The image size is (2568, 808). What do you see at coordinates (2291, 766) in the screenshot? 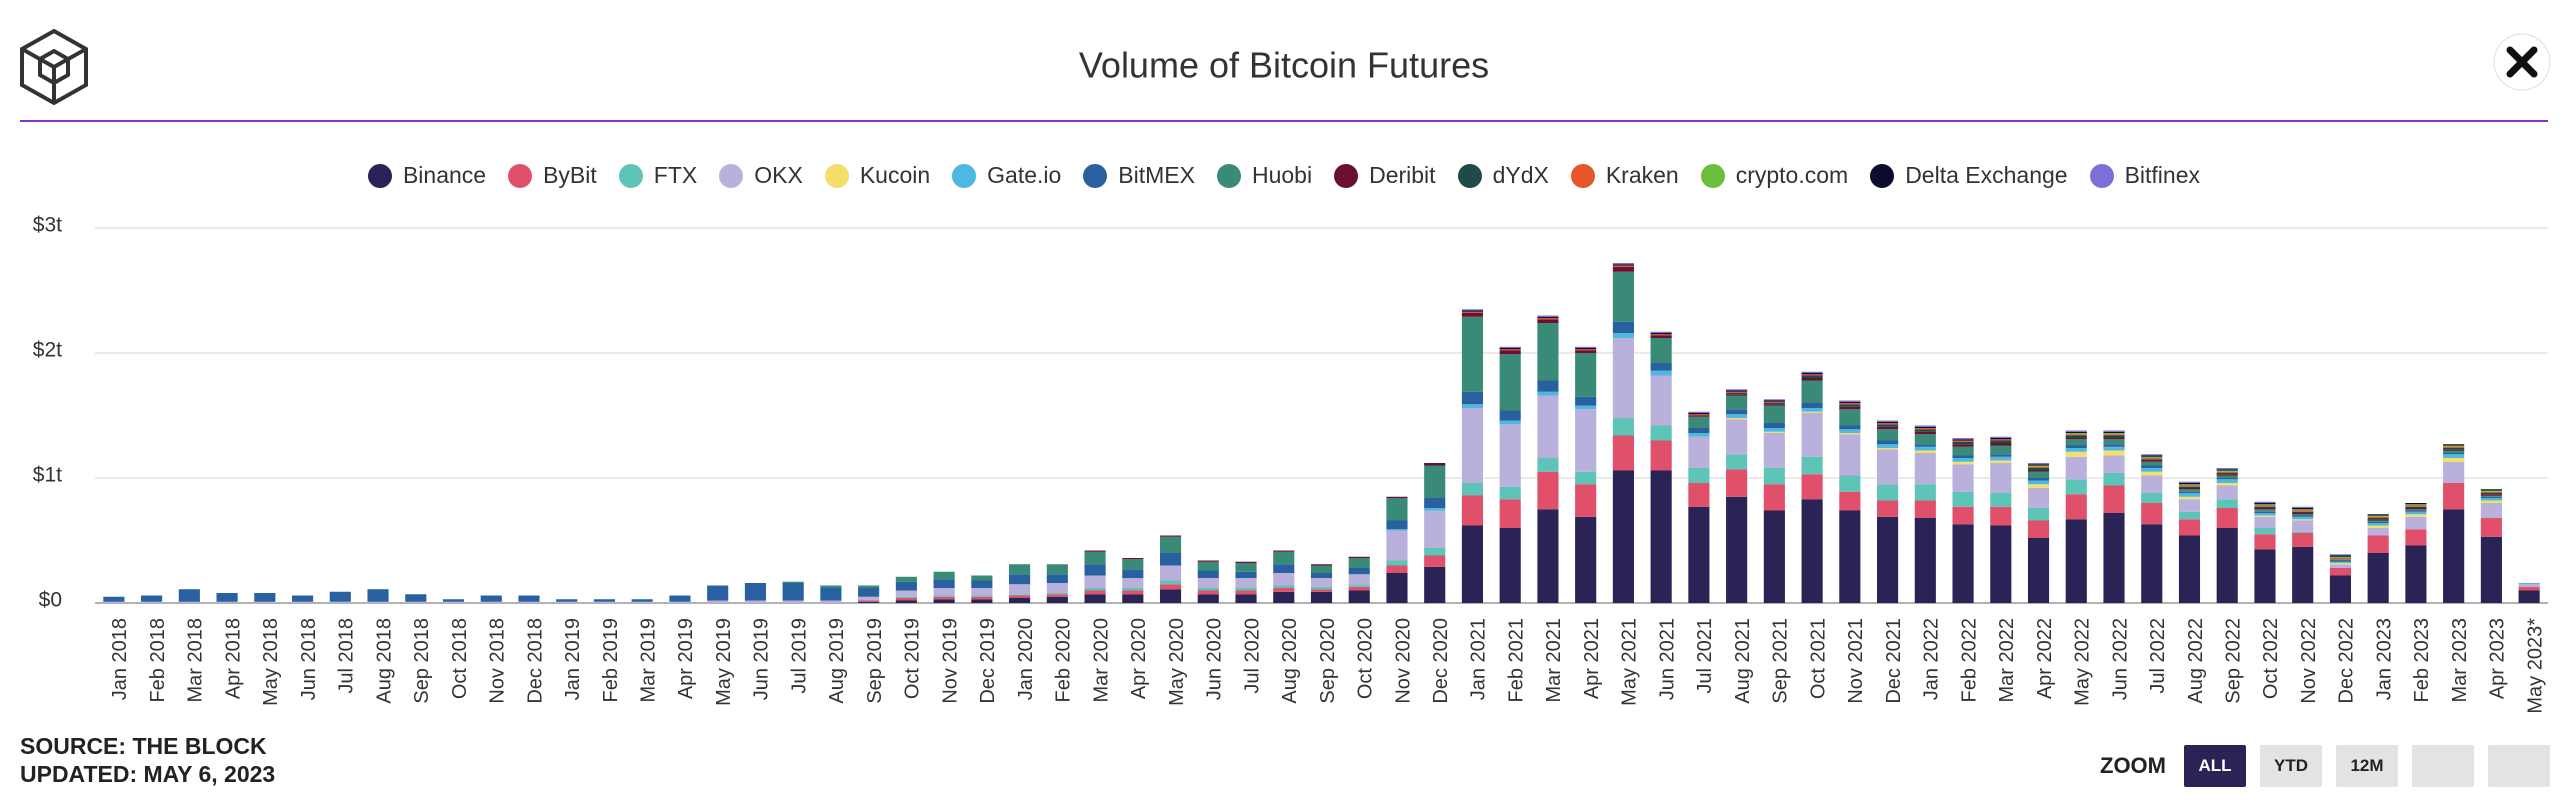
I see `zoom-button: YTD` at bounding box center [2291, 766].